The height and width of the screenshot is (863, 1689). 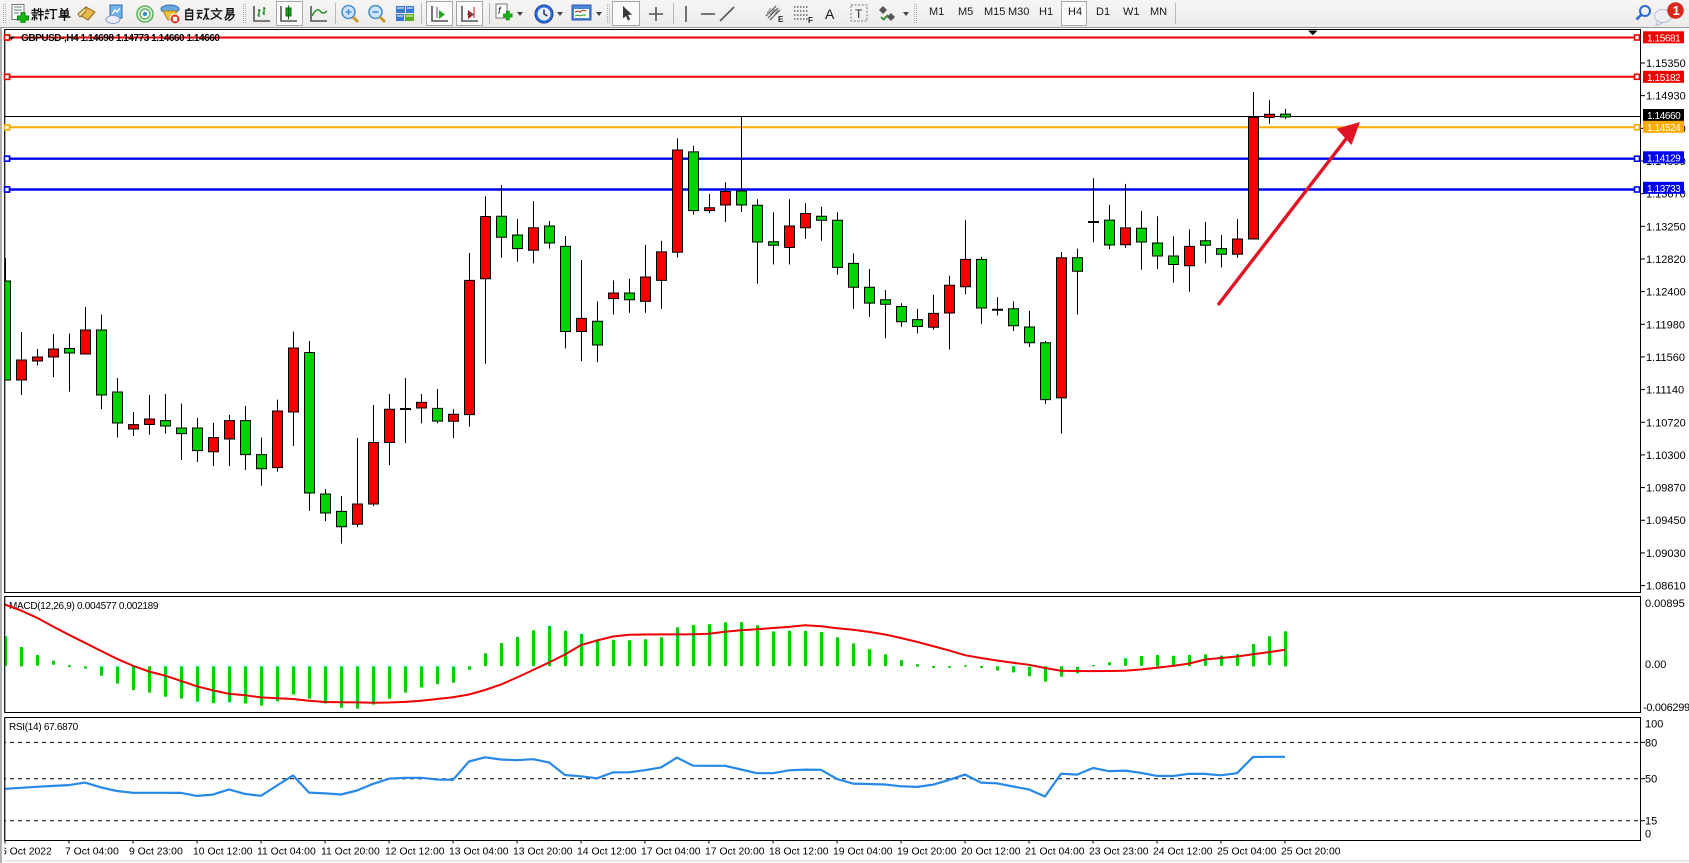 I want to click on svg-text: 13 Oct 20:00, so click(x=543, y=852).